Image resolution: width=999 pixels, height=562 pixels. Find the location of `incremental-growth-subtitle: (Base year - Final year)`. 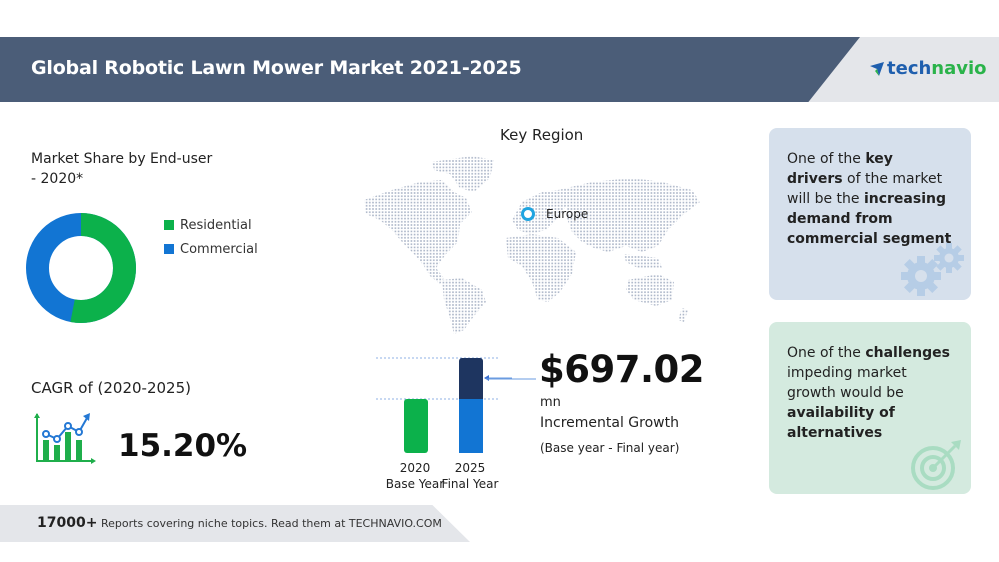

incremental-growth-subtitle: (Base year - Final year) is located at coordinates (610, 448).